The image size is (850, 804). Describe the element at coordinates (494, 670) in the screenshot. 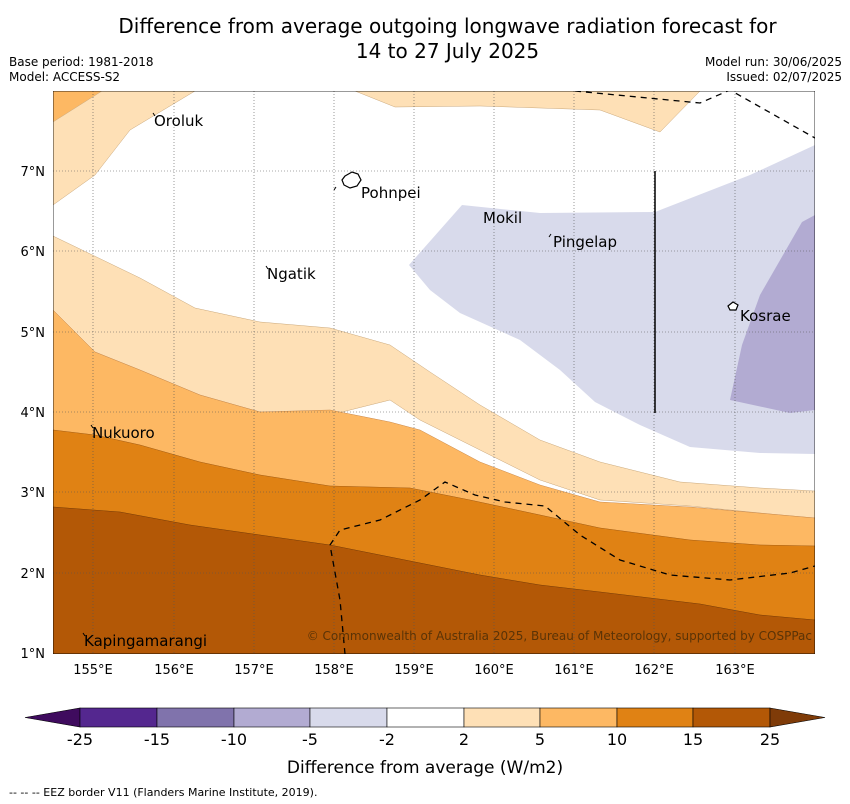

I see `lon-label: 160°E` at that location.